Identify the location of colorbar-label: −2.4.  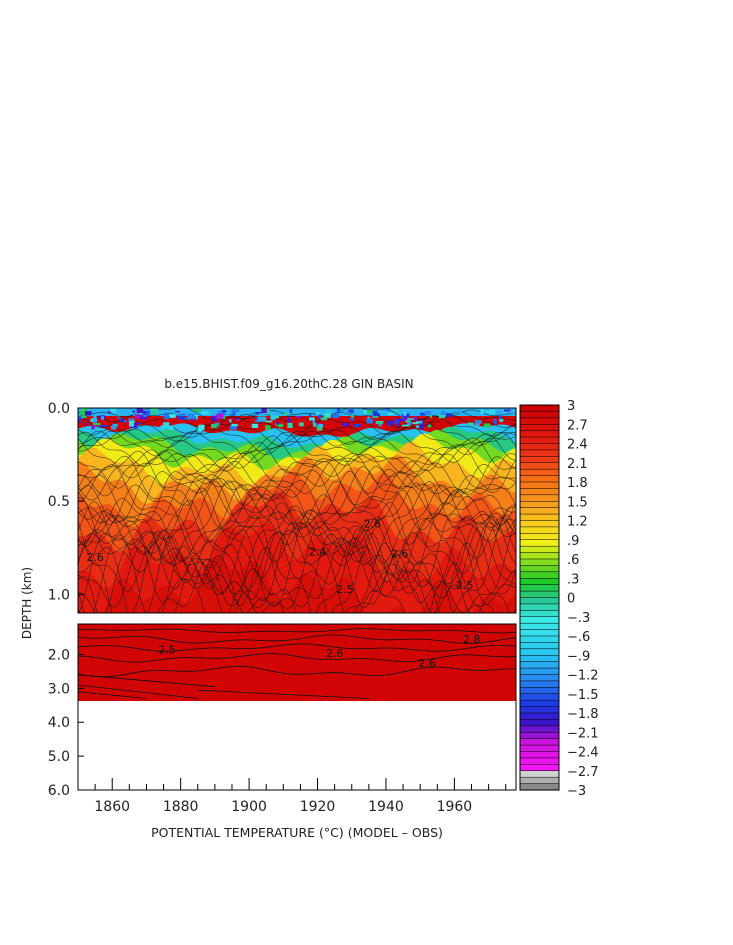
(583, 753).